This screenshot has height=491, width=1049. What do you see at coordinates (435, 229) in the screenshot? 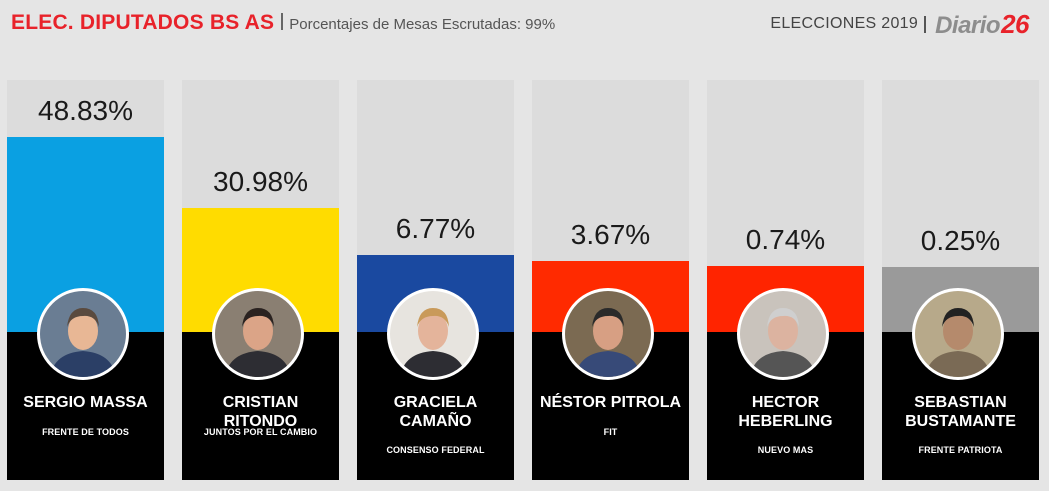
I see `percentage-label: 6.77%` at bounding box center [435, 229].